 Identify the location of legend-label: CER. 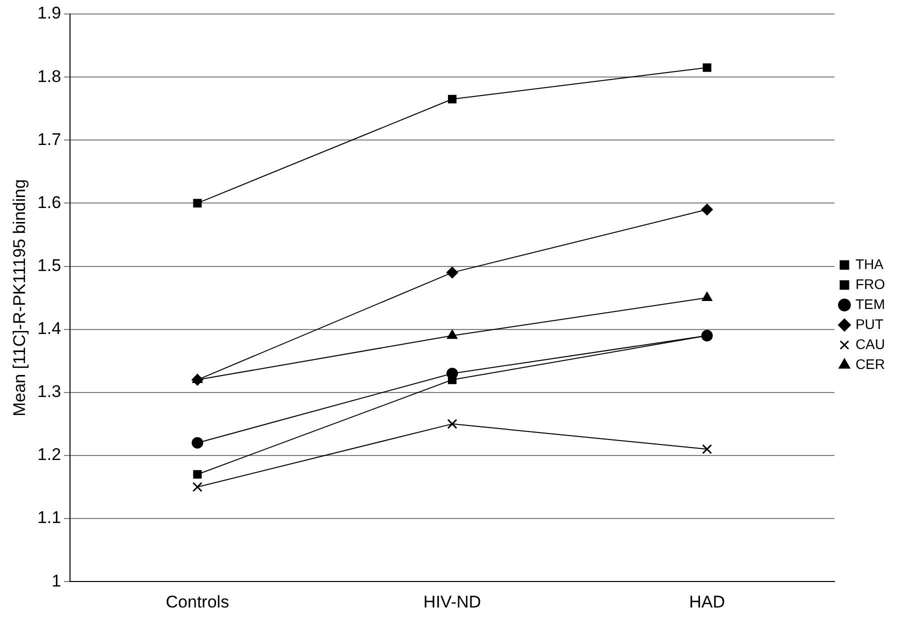
(870, 364).